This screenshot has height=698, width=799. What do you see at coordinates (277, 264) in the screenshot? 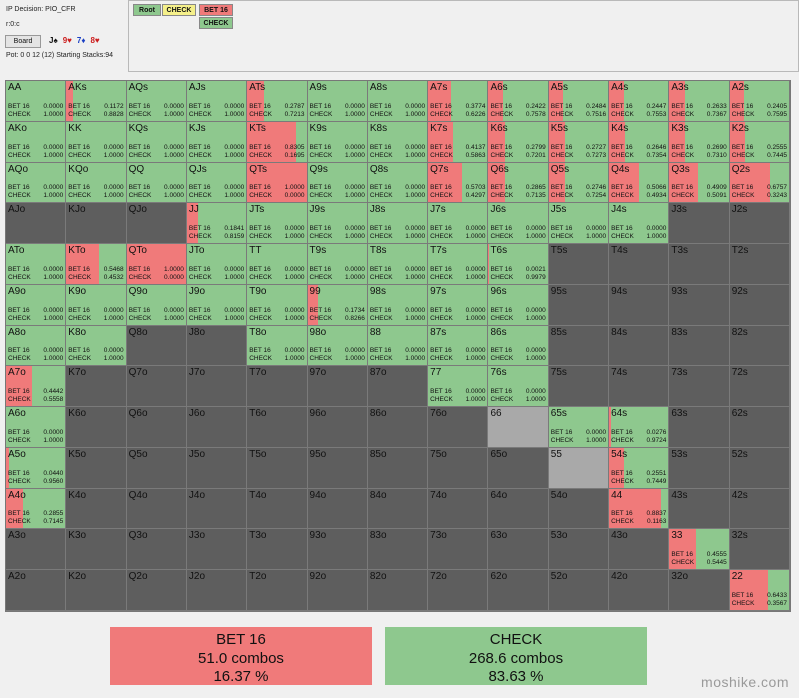
I see `hand-cell-TT: TT BET 16 0.0000 CHECK 1.0000` at bounding box center [277, 264].